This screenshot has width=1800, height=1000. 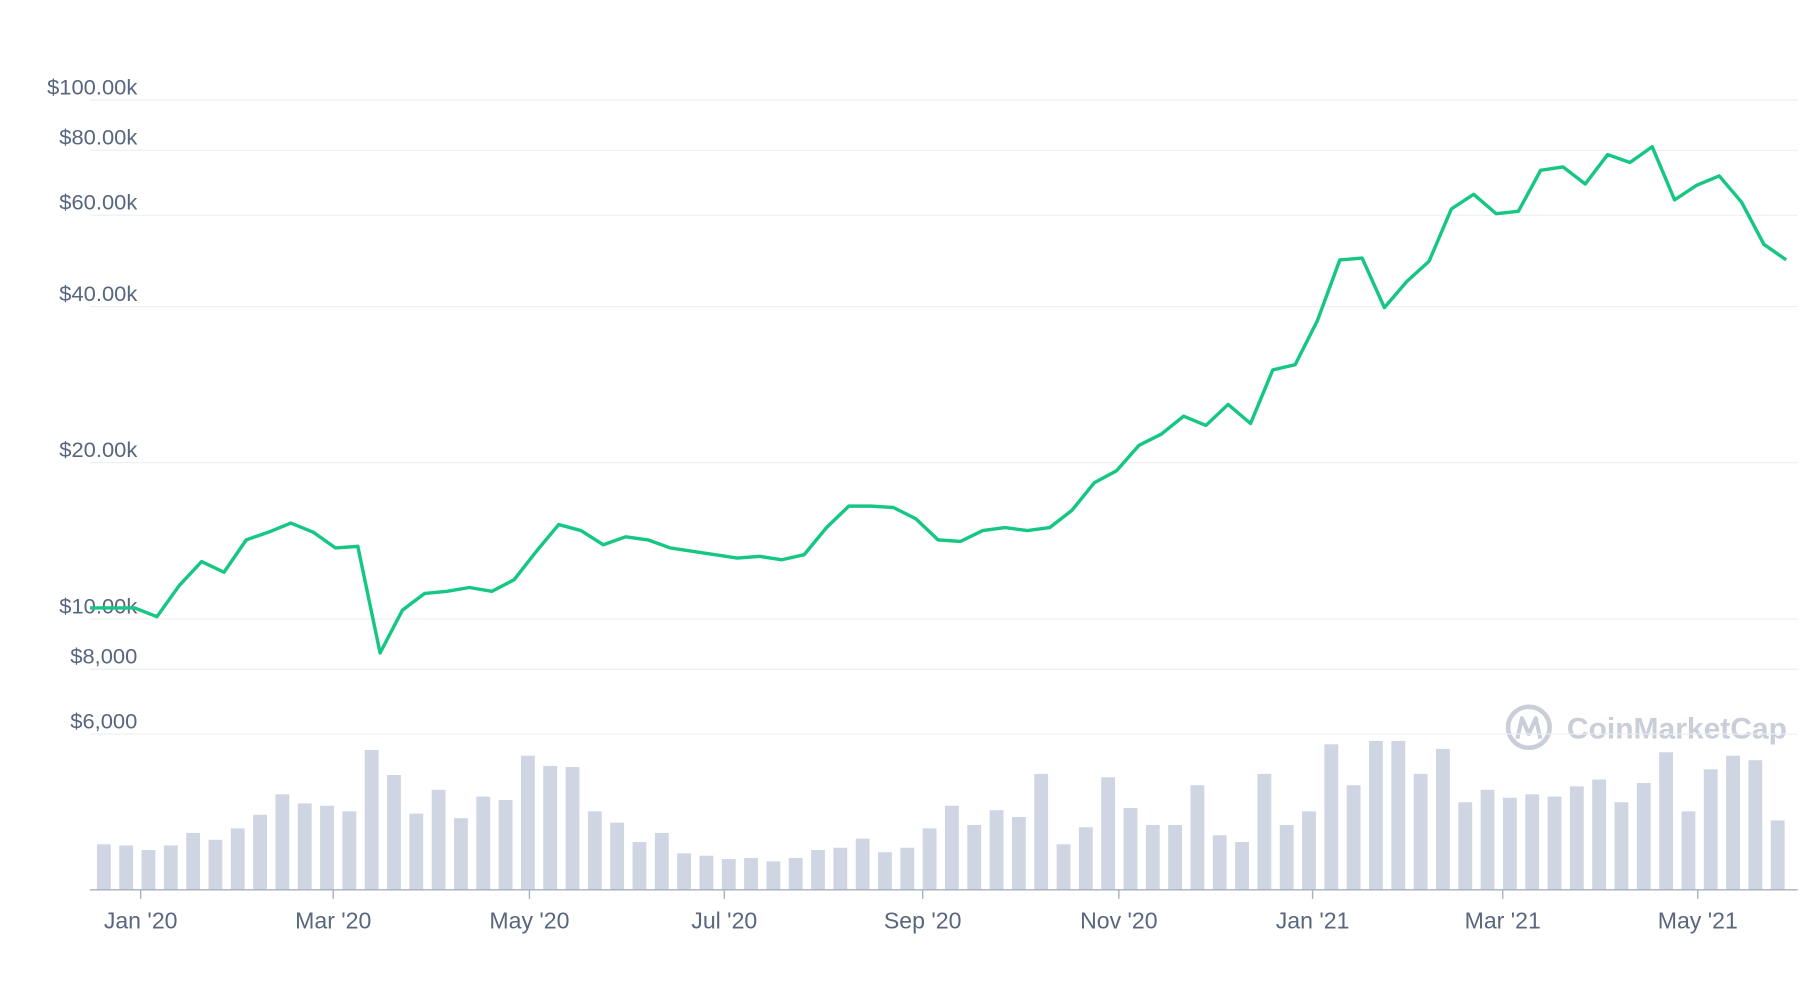 I want to click on watermark-logo-mark, so click(x=1529, y=728).